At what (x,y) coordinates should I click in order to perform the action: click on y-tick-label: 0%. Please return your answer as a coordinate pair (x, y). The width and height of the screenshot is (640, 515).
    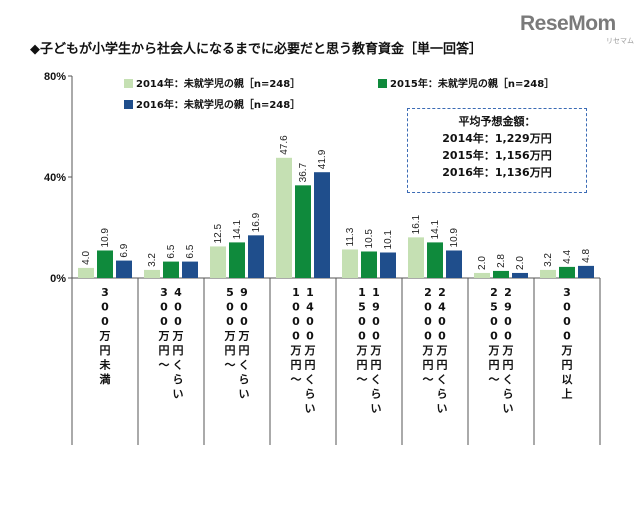
    Looking at the image, I should click on (58, 279).